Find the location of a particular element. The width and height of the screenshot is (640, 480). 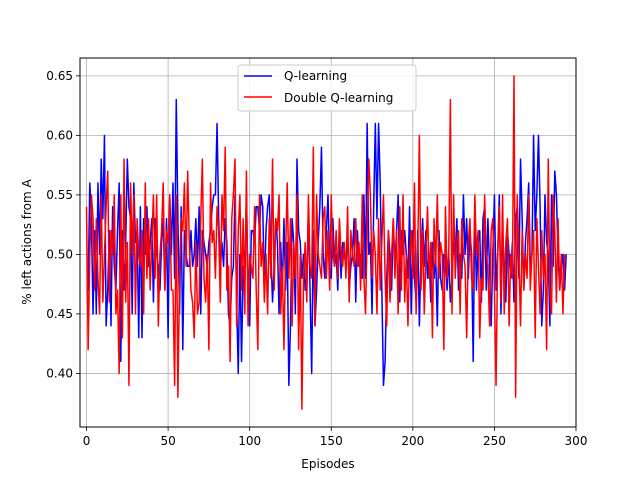

x-tick-label: 100 is located at coordinates (249, 441).